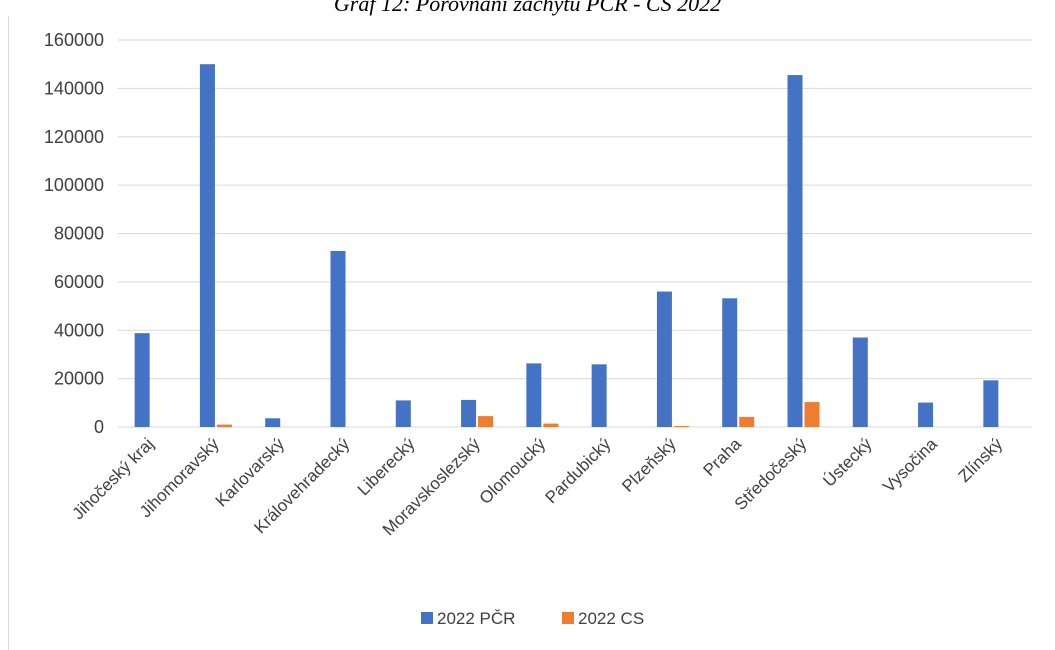 This screenshot has height=650, width=1055. I want to click on y-tick-label: 140000, so click(74, 88).